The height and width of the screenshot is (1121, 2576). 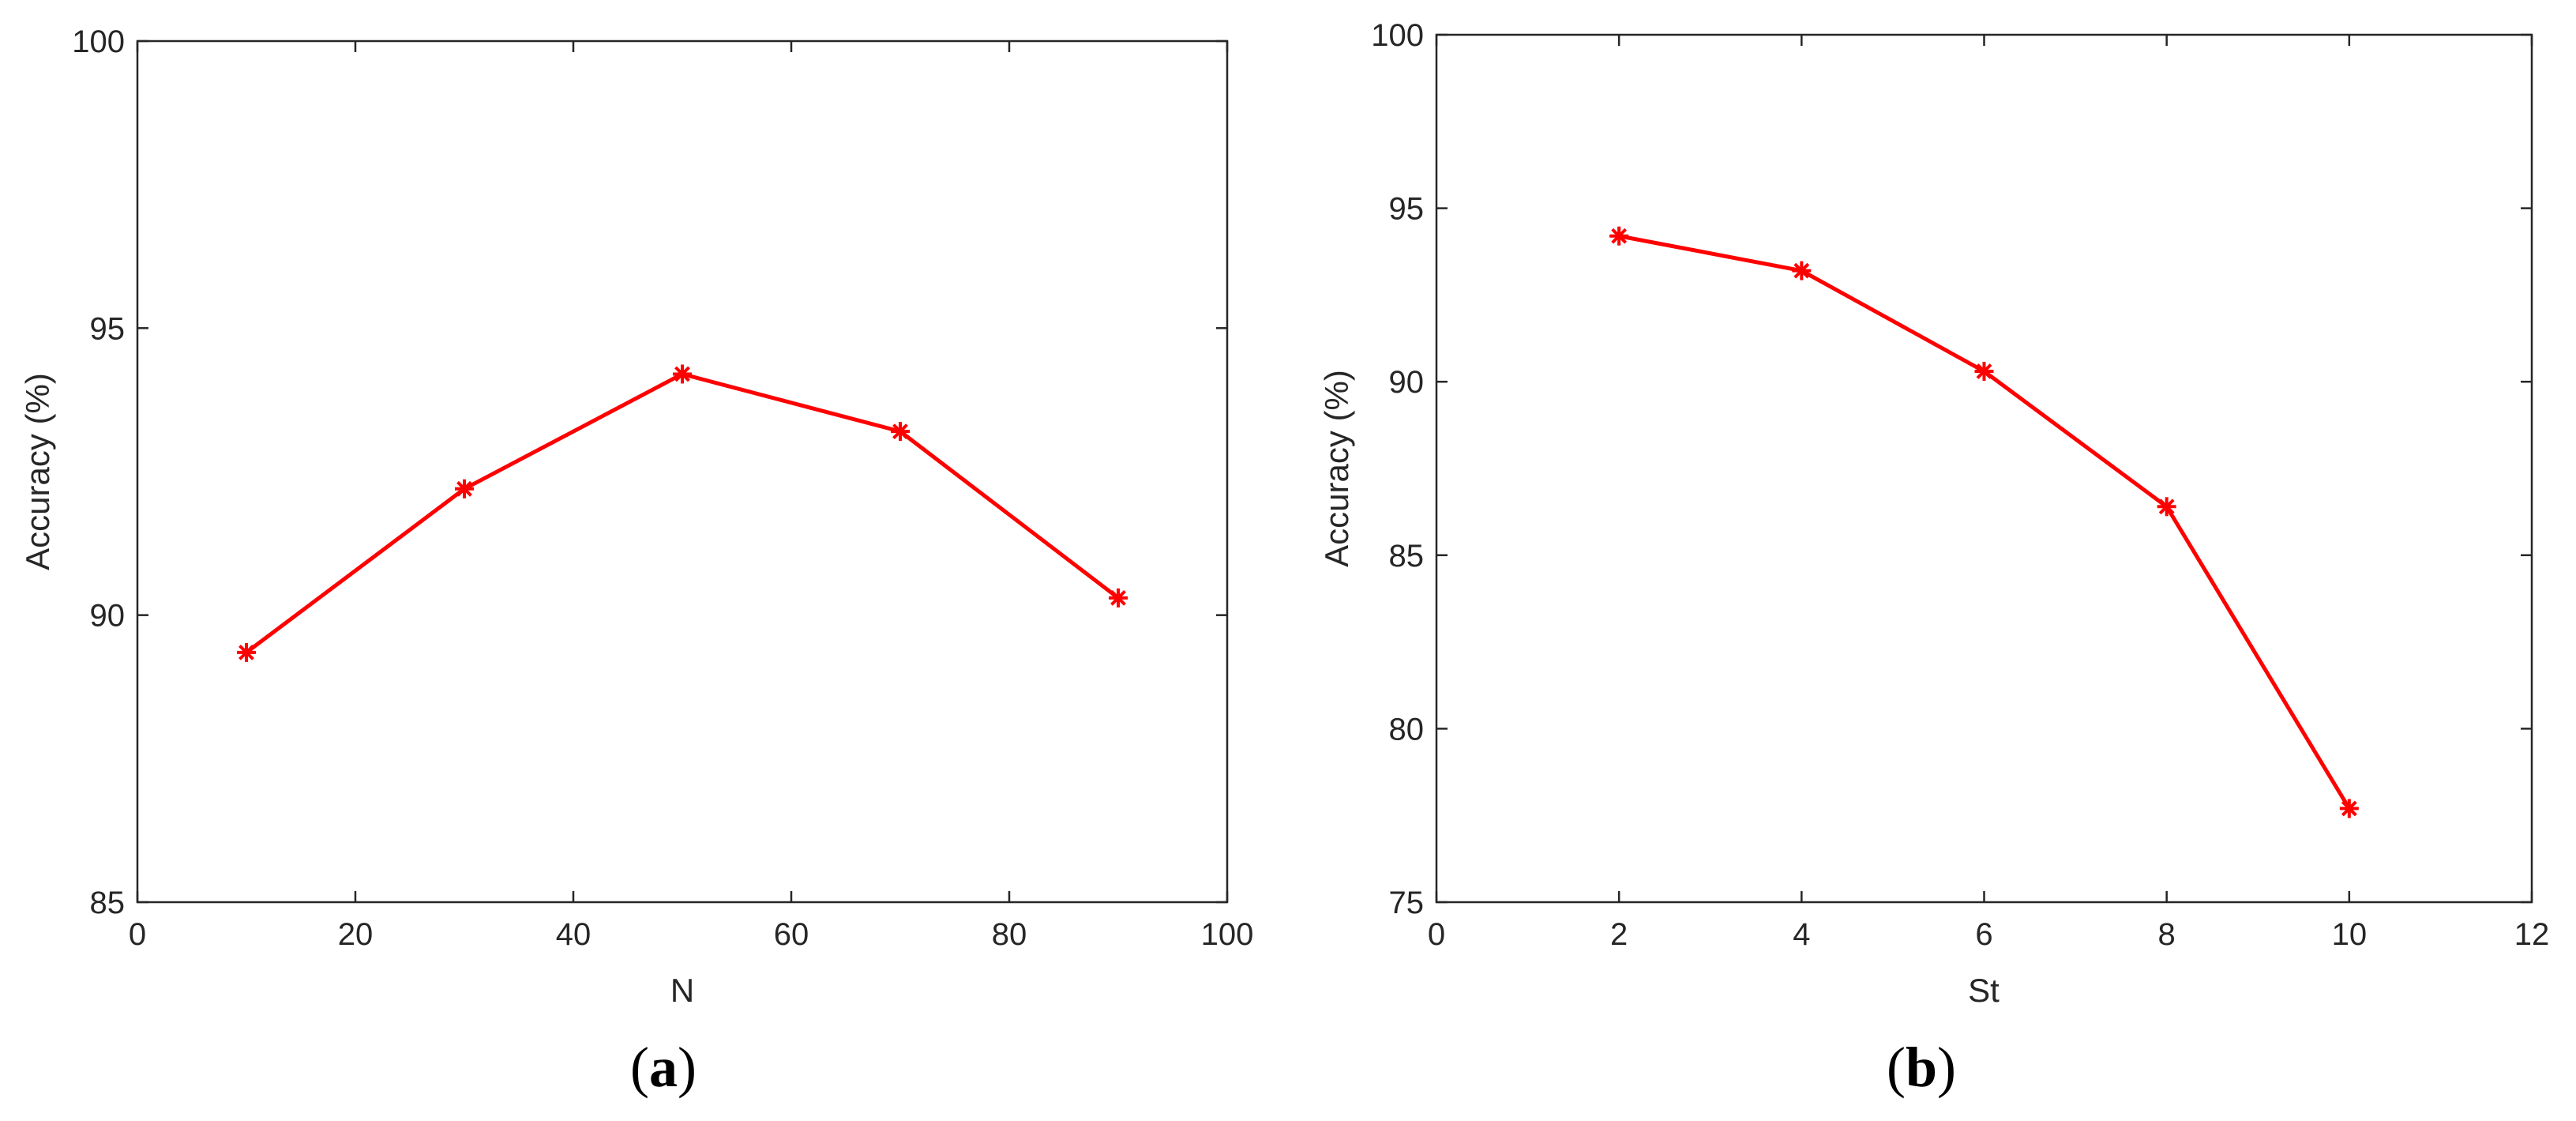 I want to click on x-tick-label-b: 6, so click(x=1983, y=934).